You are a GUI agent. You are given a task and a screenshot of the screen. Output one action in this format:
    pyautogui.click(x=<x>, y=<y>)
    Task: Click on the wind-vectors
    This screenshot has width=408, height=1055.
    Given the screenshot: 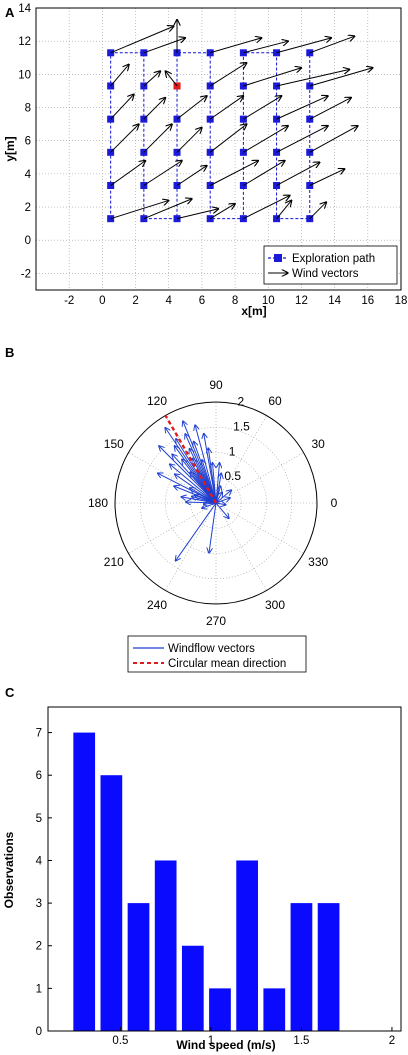 What is the action you would take?
    pyautogui.click(x=241, y=120)
    